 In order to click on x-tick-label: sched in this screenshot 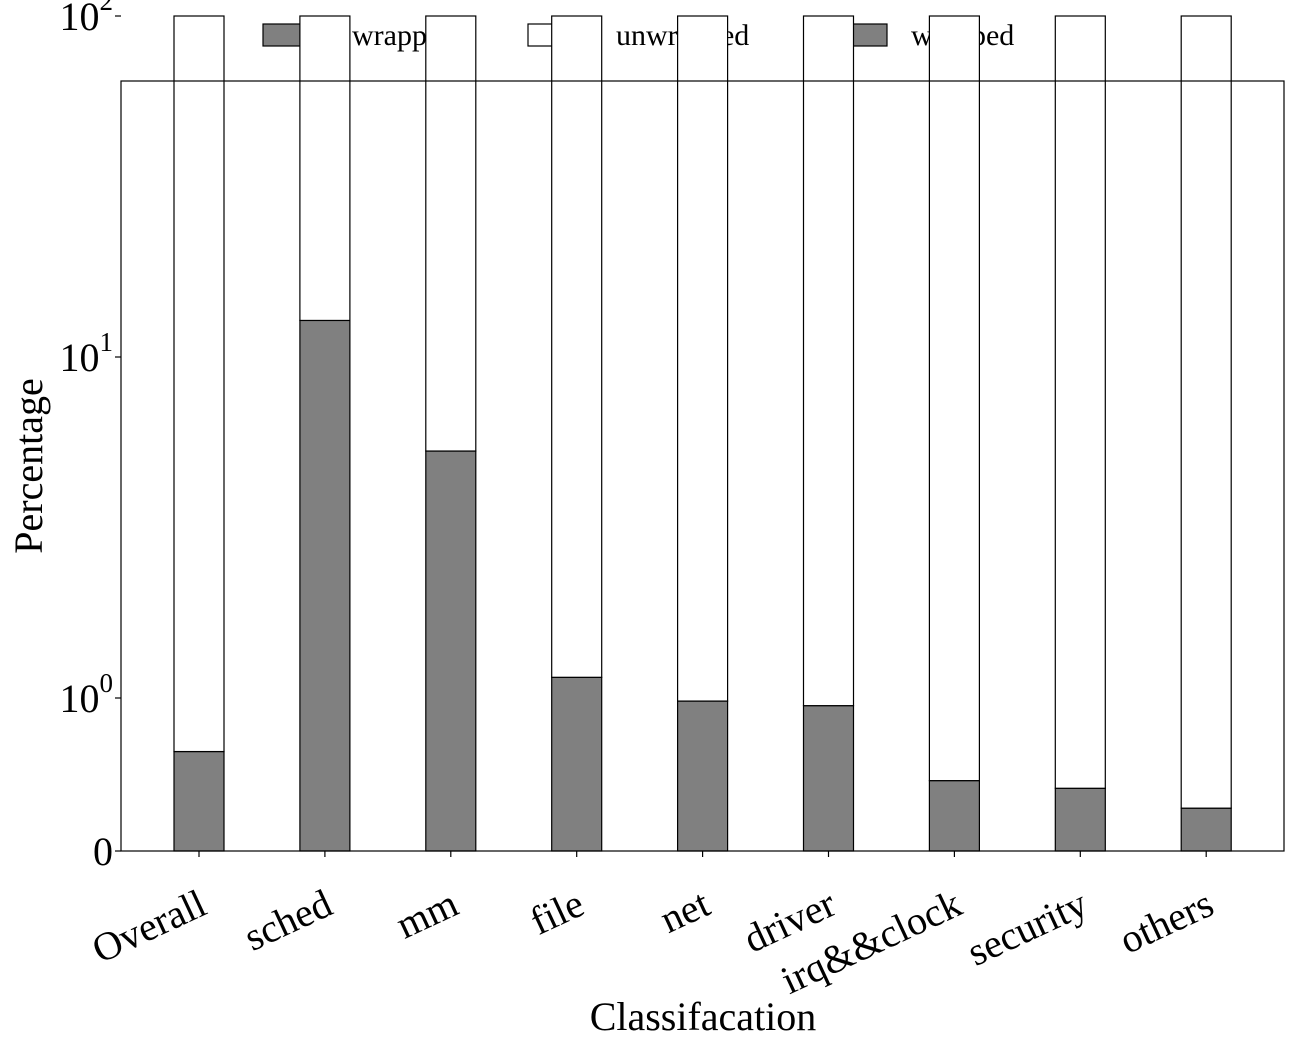, I will do `click(288, 919)`.